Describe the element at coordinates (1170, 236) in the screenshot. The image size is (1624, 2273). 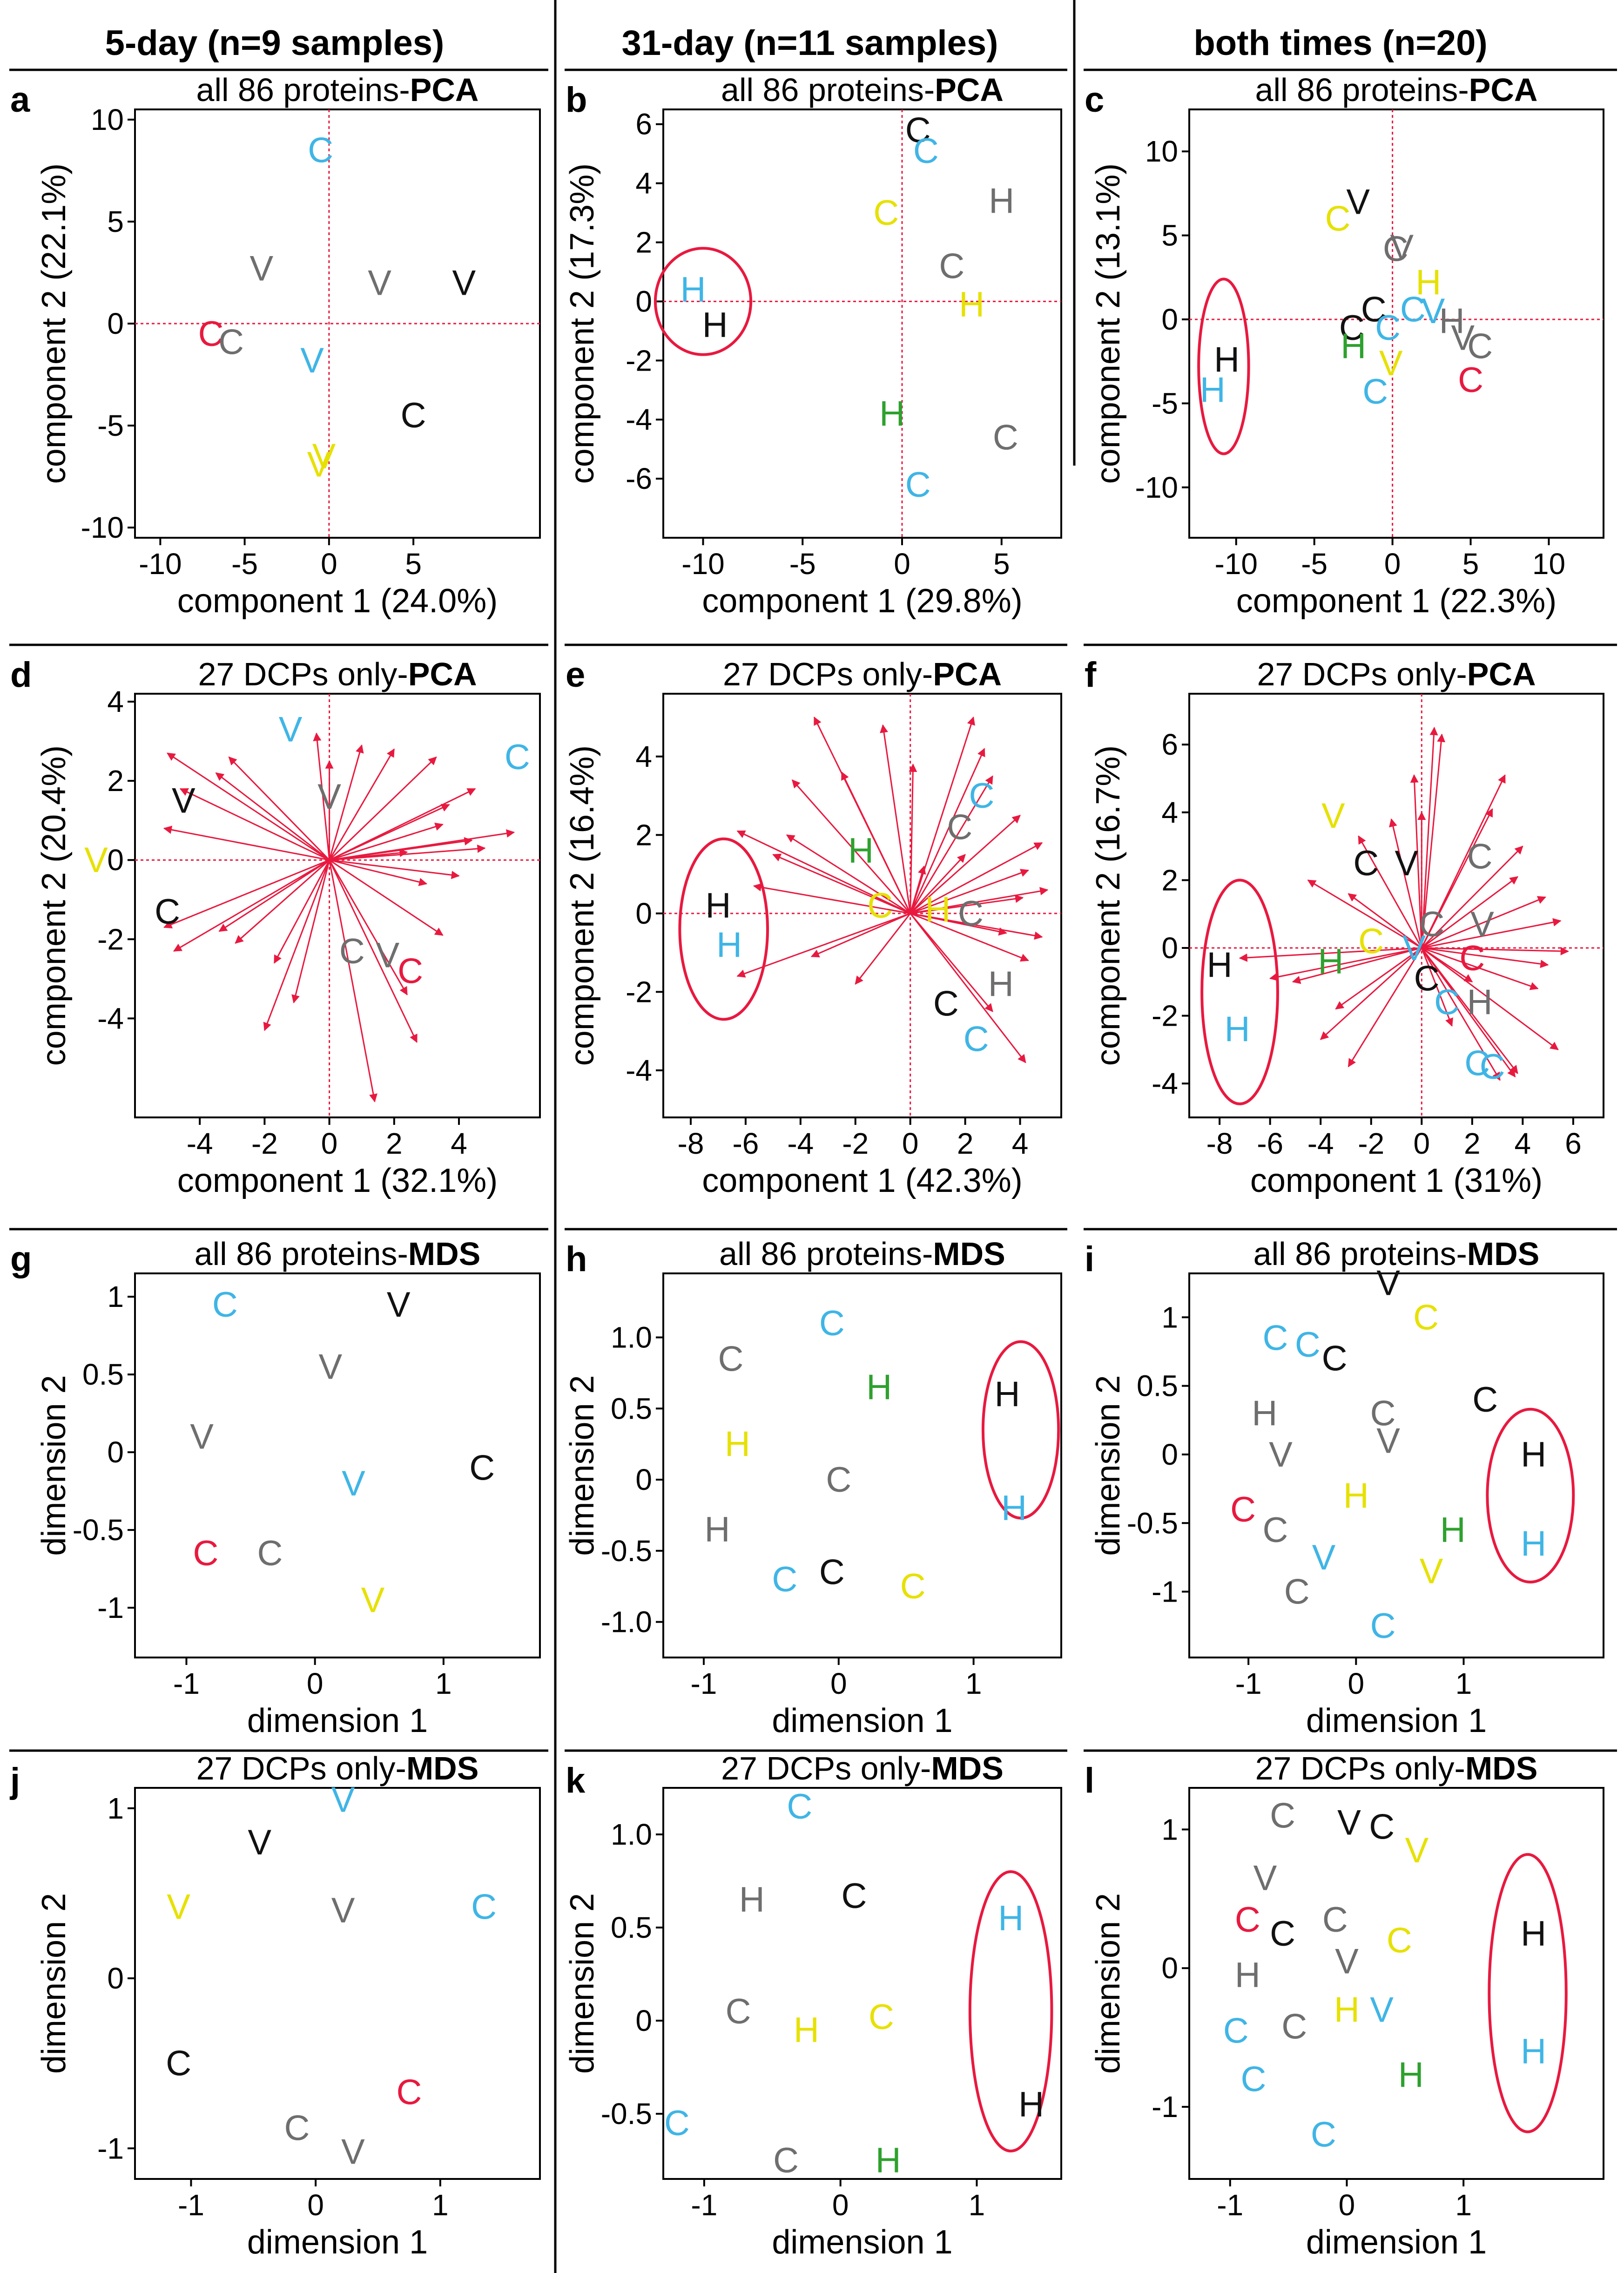
I see `y-tick-label: 5` at that location.